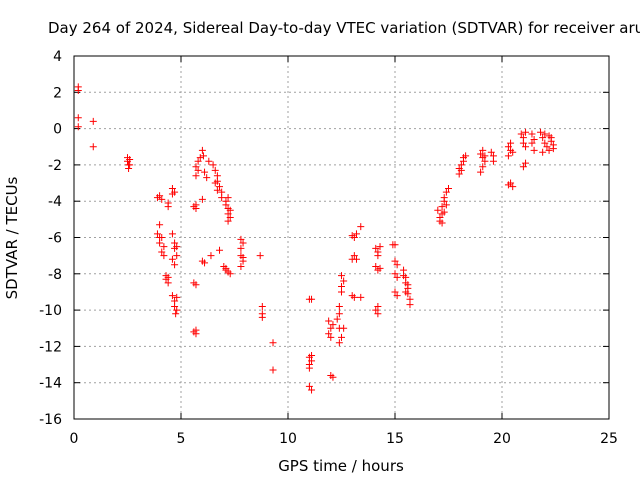 This screenshot has width=640, height=480. I want to click on y-tick-label: -10, so click(50, 311).